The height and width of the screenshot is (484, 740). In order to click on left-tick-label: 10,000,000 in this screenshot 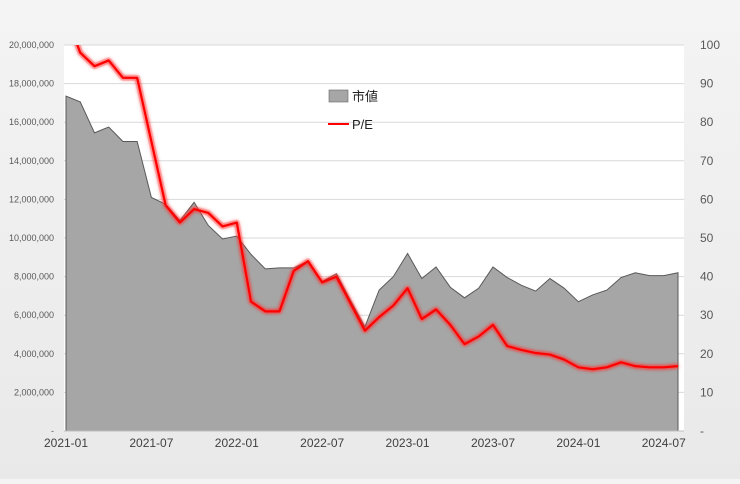, I will do `click(31, 238)`.